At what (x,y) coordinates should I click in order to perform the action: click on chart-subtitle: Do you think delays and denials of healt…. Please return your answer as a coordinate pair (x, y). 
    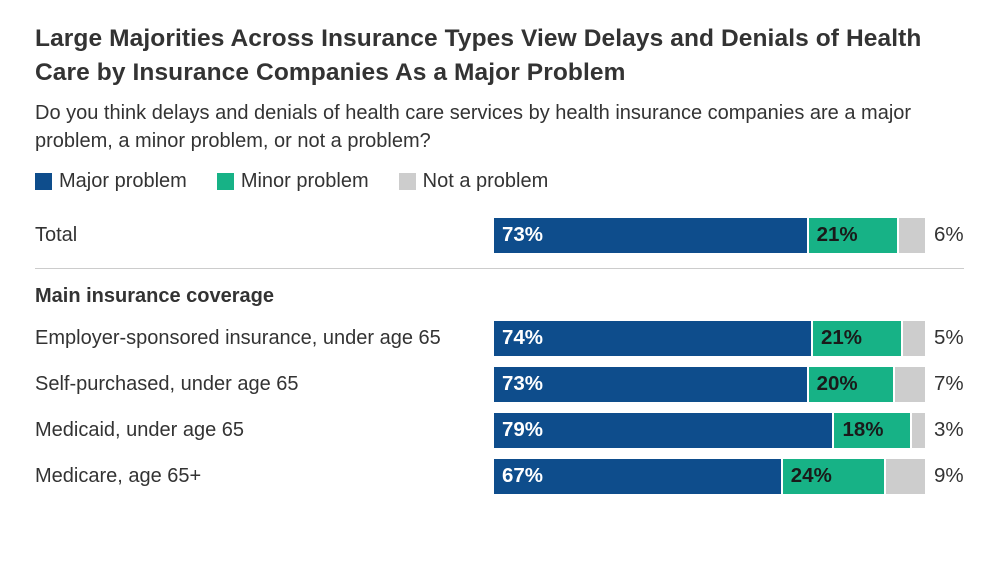
    Looking at the image, I should click on (473, 126).